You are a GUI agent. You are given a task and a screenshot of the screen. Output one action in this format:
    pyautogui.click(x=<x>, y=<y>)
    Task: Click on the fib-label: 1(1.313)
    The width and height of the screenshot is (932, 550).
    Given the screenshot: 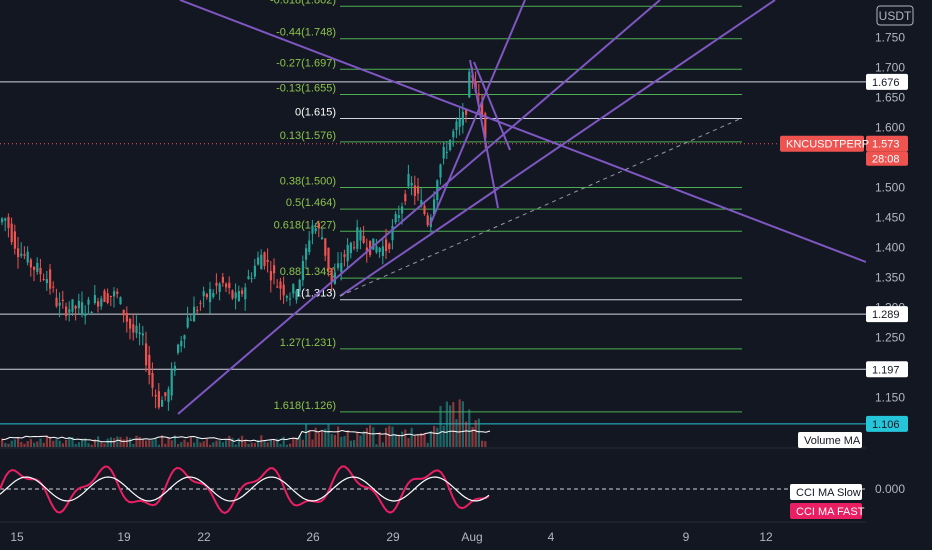 What is the action you would take?
    pyautogui.click(x=315, y=294)
    